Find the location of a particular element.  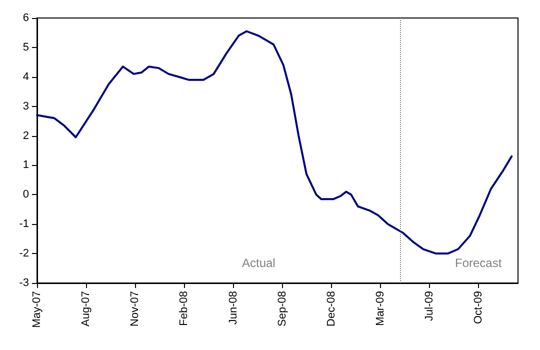

y-tick-label: 4 is located at coordinates (25, 76).